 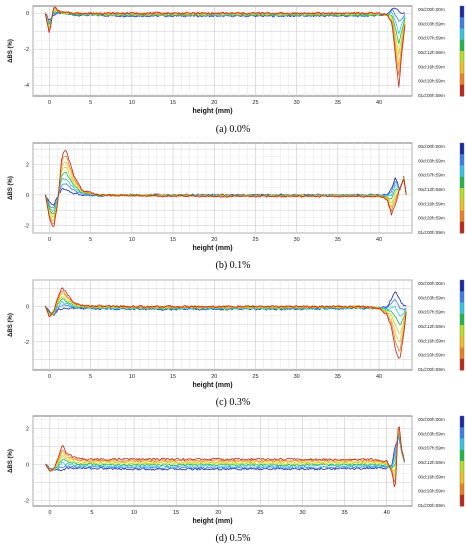 I want to click on caption-d: (d) 0.5%, so click(x=233, y=538).